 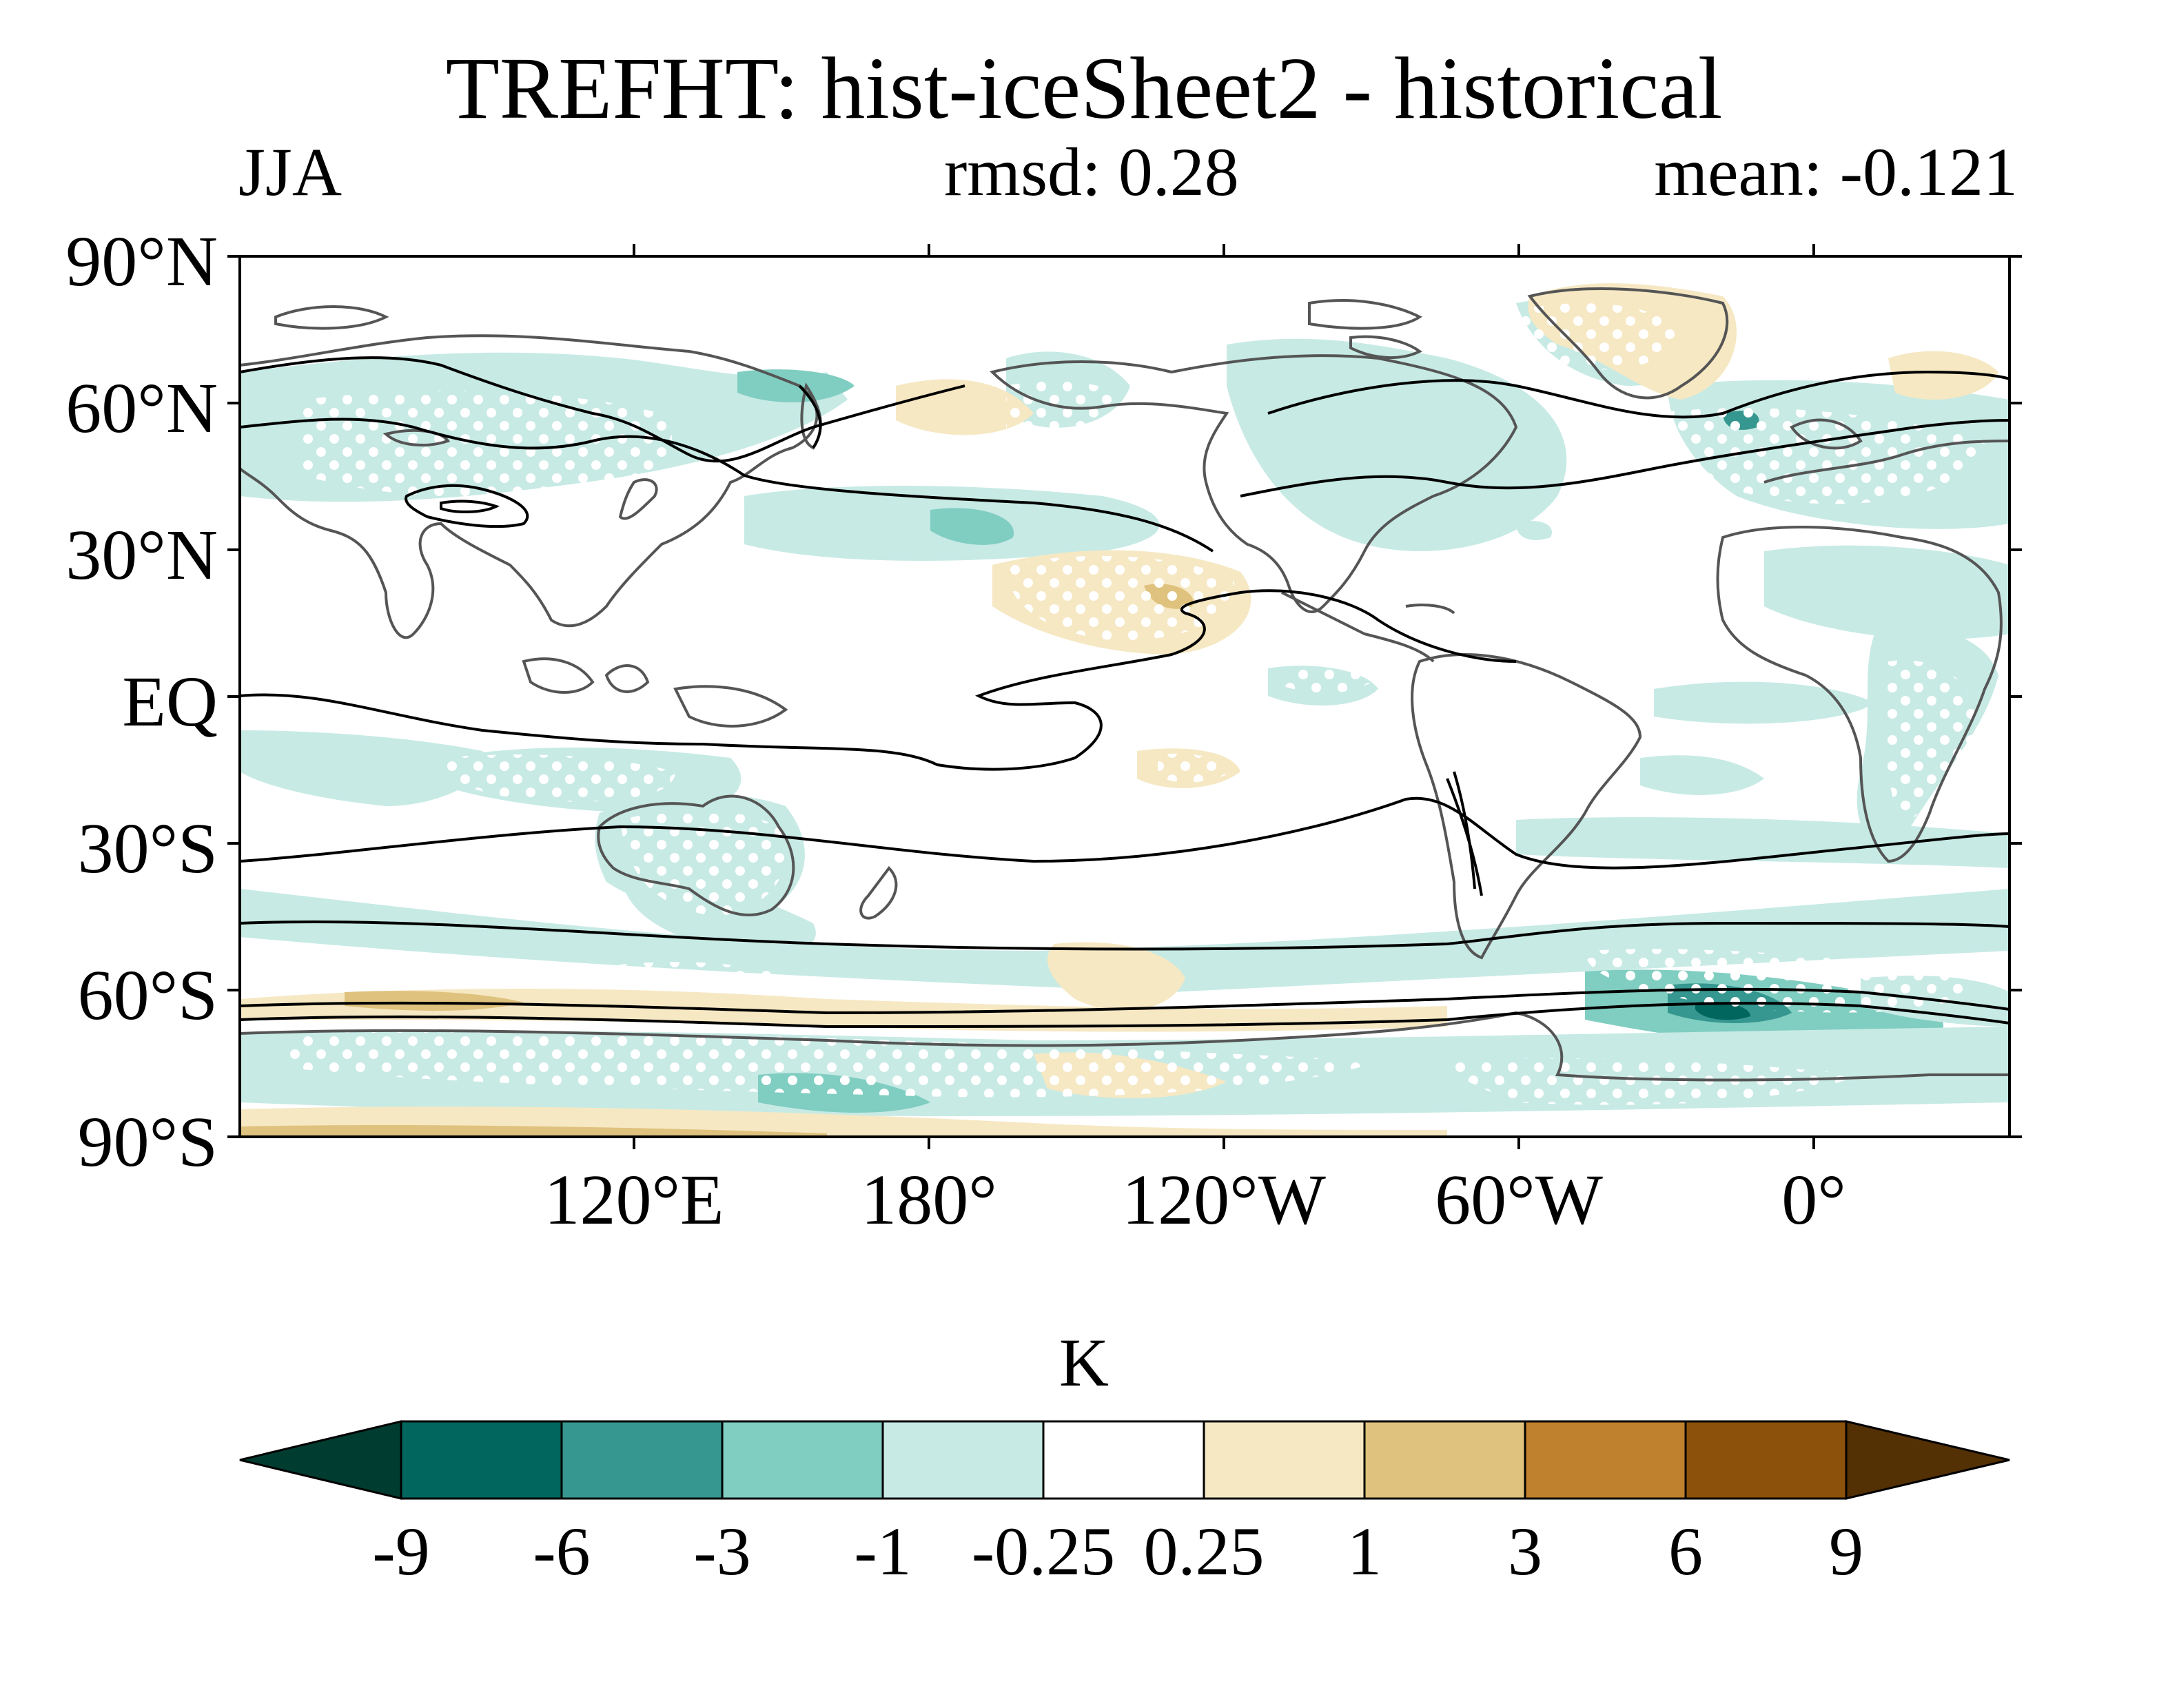 What do you see at coordinates (170, 701) in the screenshot?
I see `lat-label-eq: EQ` at bounding box center [170, 701].